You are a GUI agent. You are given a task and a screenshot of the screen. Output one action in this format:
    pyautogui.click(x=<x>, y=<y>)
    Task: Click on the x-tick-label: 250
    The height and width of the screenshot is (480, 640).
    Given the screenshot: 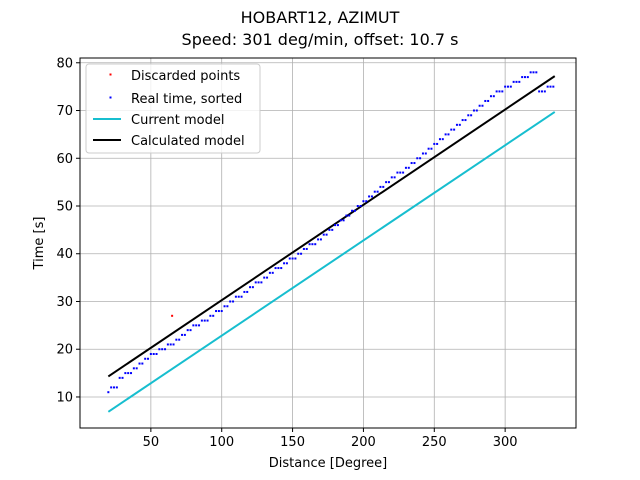 What is the action you would take?
    pyautogui.click(x=434, y=442)
    